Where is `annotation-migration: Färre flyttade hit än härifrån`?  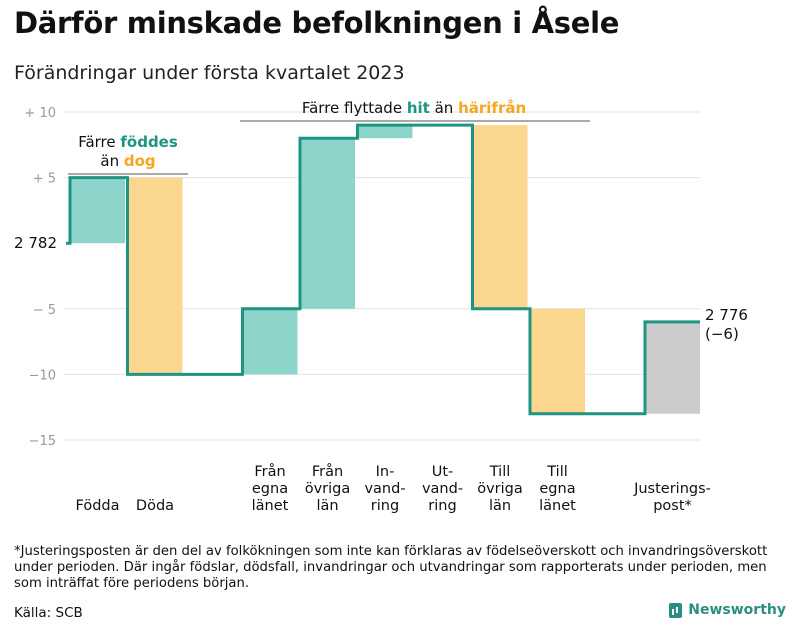 annotation-migration: Färre flyttade hit än härifrån is located at coordinates (414, 108).